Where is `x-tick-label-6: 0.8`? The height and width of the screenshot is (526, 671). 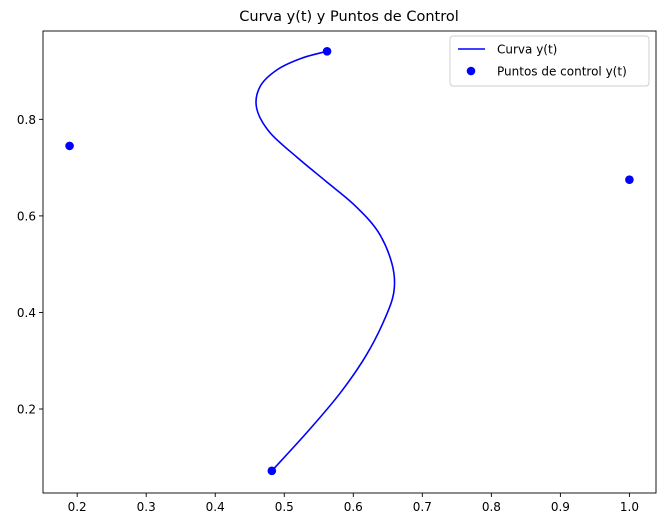
x-tick-label-6: 0.8 is located at coordinates (491, 507).